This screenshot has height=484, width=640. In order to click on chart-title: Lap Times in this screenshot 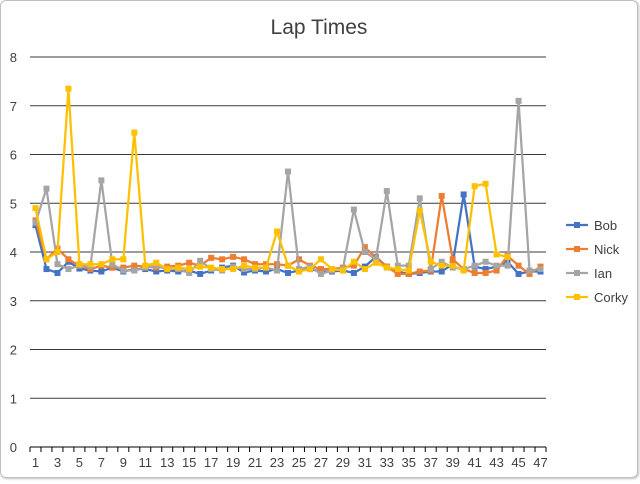, I will do `click(319, 27)`.